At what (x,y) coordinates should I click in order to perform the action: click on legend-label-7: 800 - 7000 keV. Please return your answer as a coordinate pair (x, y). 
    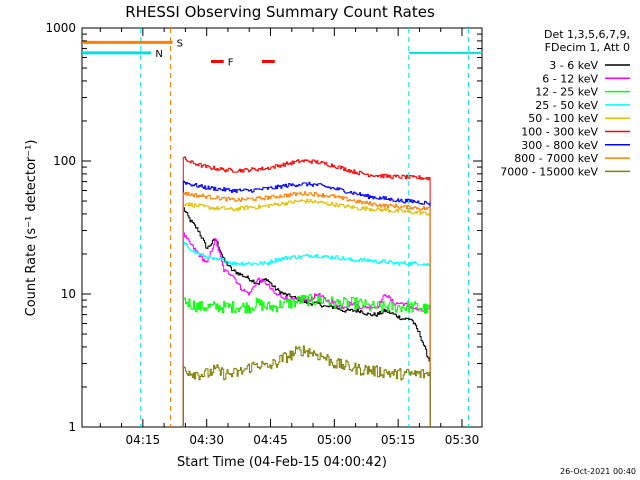
    Looking at the image, I should click on (556, 158).